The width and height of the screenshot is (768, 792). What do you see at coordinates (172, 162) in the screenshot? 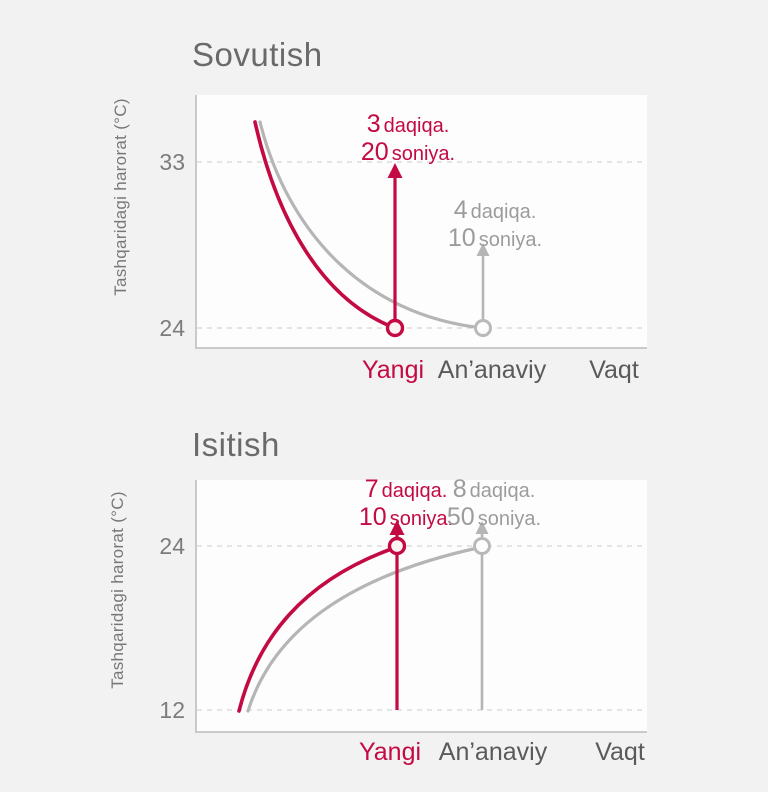
I see `y-tick-33: 33` at bounding box center [172, 162].